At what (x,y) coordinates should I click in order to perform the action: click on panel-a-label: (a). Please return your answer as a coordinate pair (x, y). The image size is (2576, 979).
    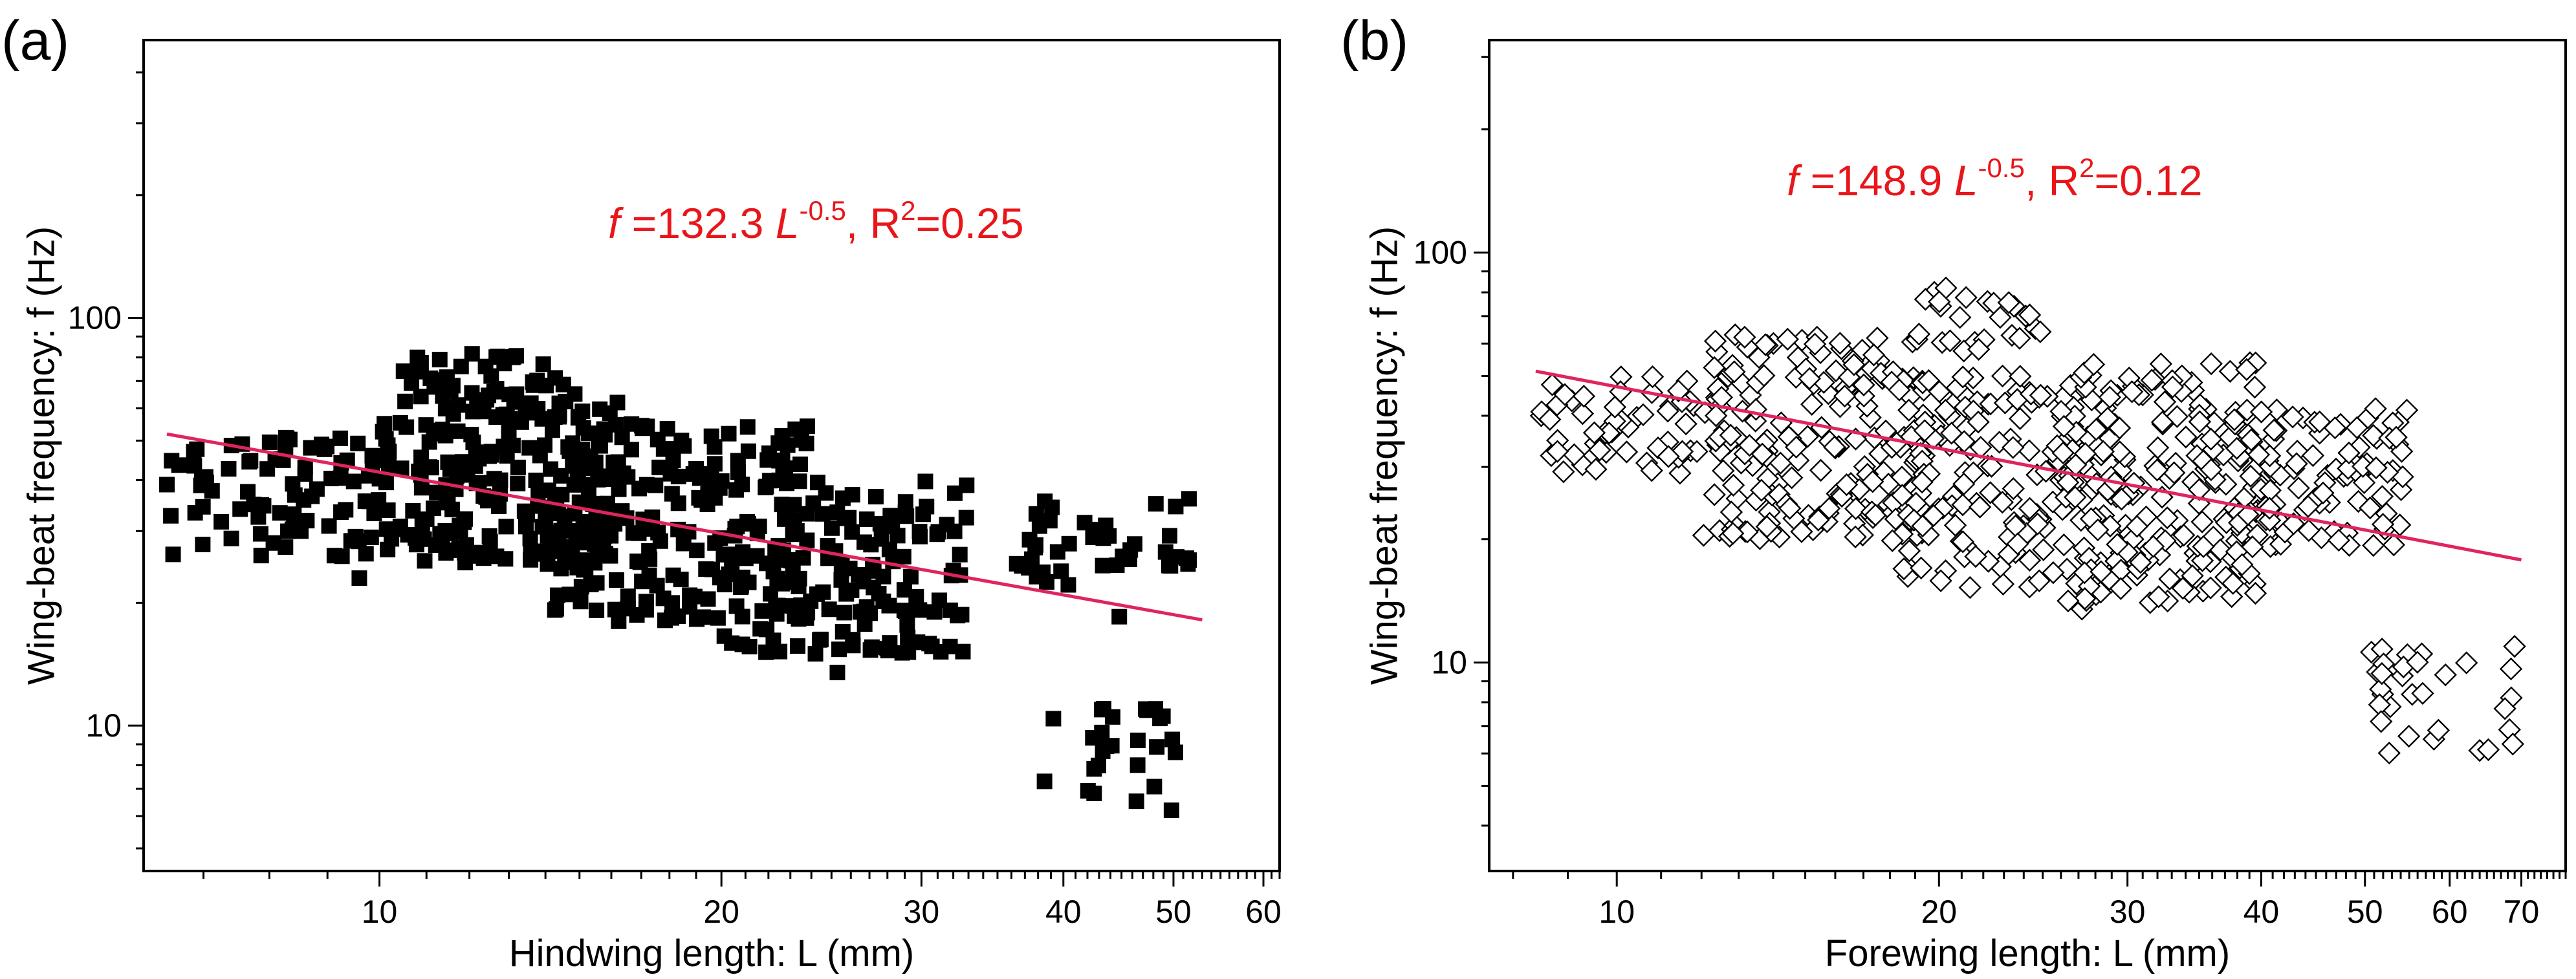
    Looking at the image, I should click on (35, 41).